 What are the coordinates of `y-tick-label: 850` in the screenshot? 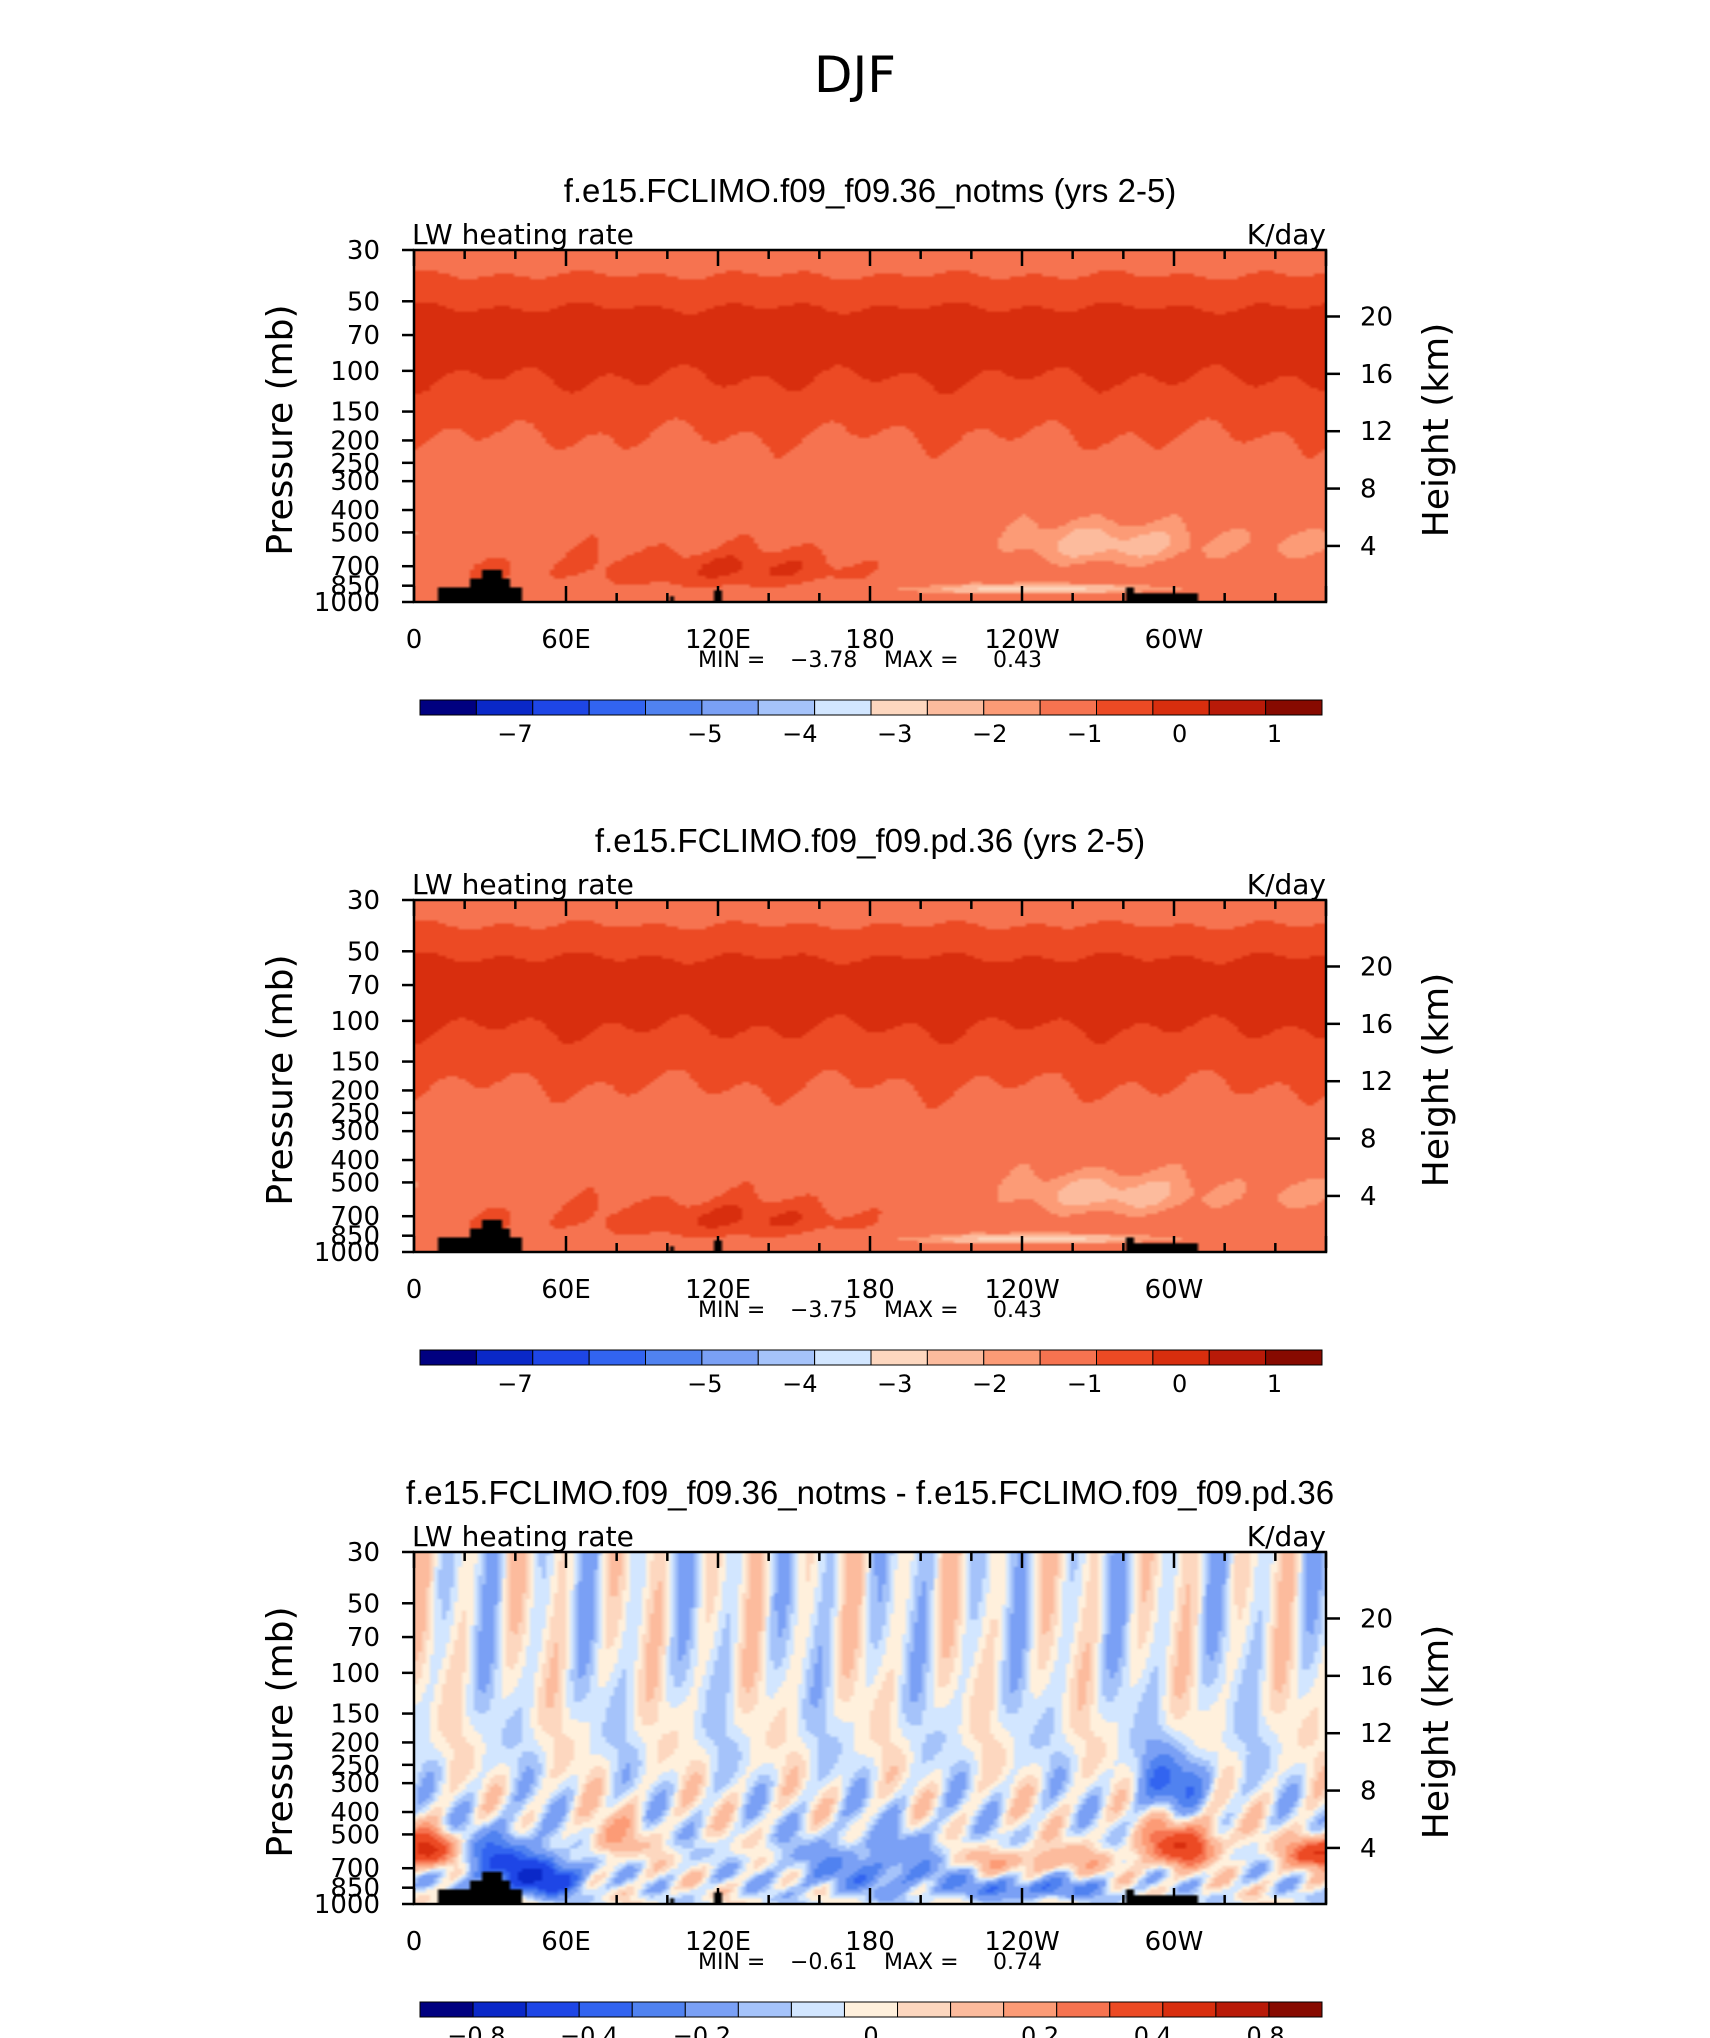 It's located at (355, 587).